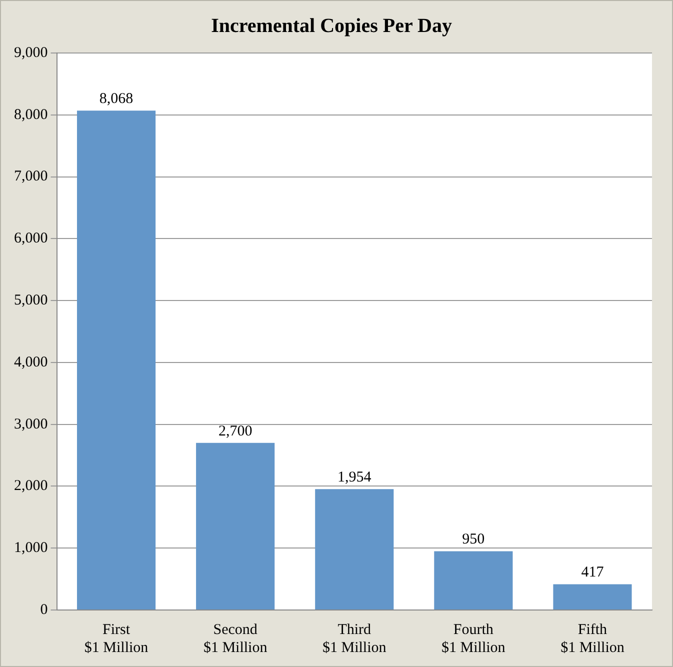 Image resolution: width=673 pixels, height=667 pixels. What do you see at coordinates (116, 639) in the screenshot?
I see `x-tick-label: First $1 Million` at bounding box center [116, 639].